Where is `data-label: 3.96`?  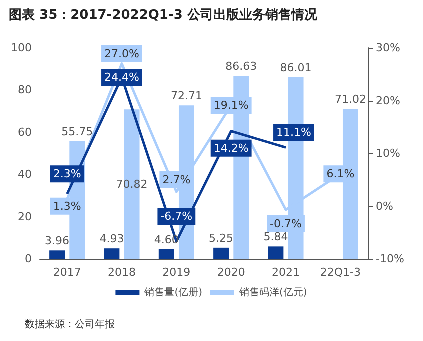
data-label: 3.96 is located at coordinates (57, 241).